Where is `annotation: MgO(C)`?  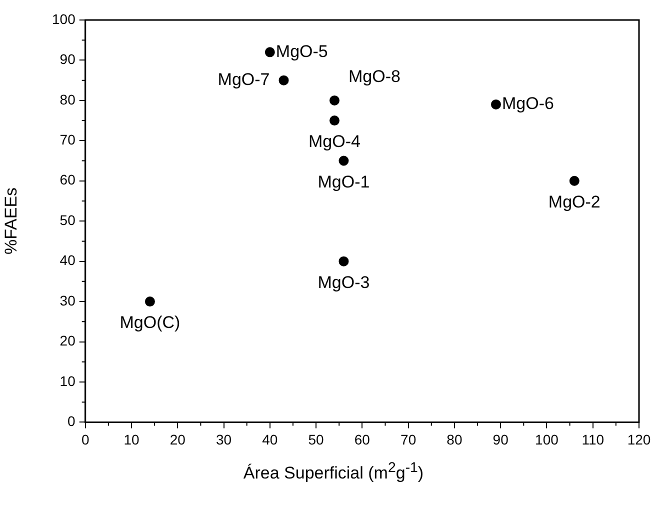 annotation: MgO(C) is located at coordinates (150, 322).